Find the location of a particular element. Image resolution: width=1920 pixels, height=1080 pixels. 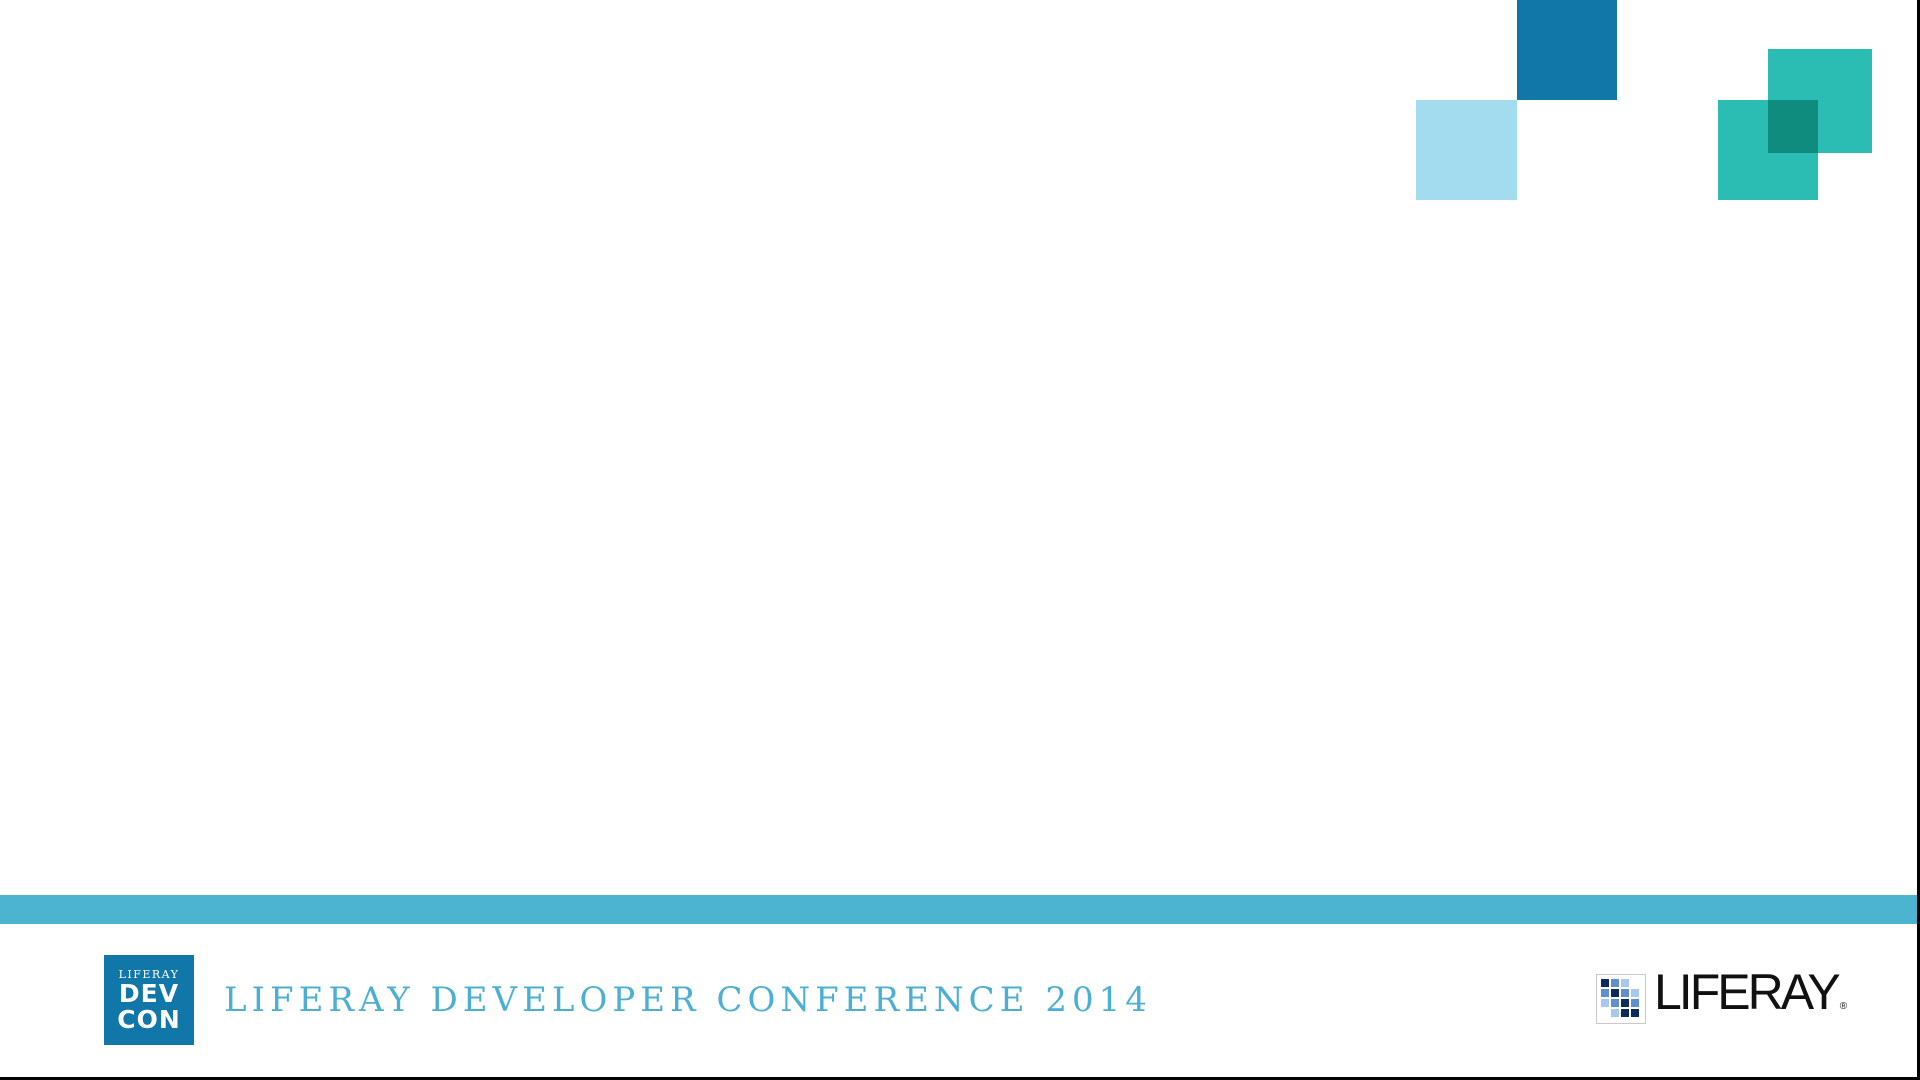

registered-mark: ® is located at coordinates (1843, 1006).